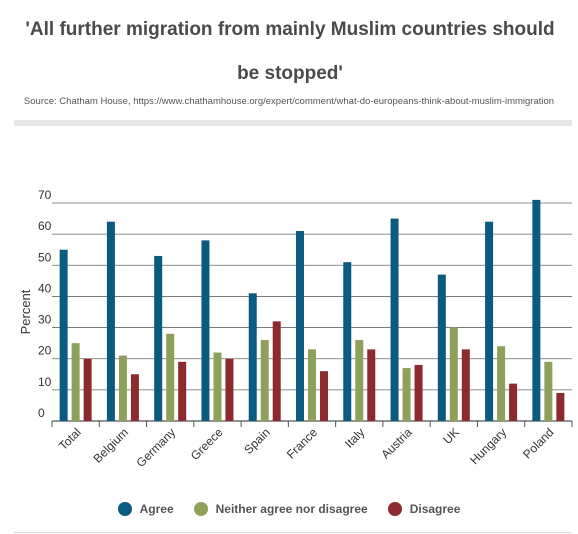 This screenshot has width=578, height=534. What do you see at coordinates (75, 382) in the screenshot?
I see `bar-neither-total` at bounding box center [75, 382].